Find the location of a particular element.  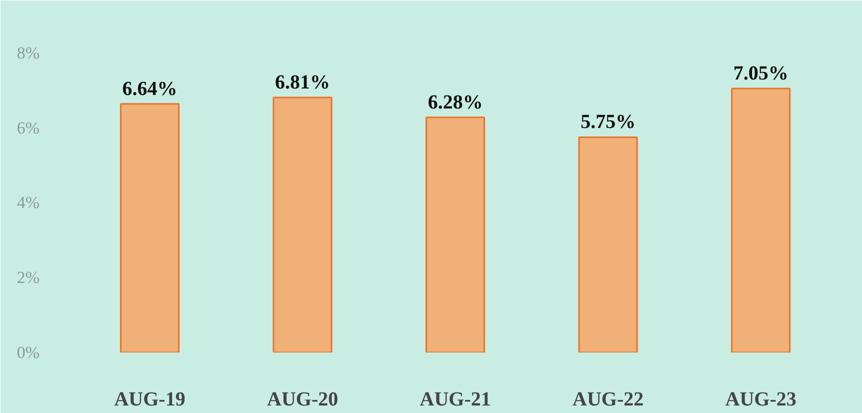

data-label: 7.05% is located at coordinates (760, 73).